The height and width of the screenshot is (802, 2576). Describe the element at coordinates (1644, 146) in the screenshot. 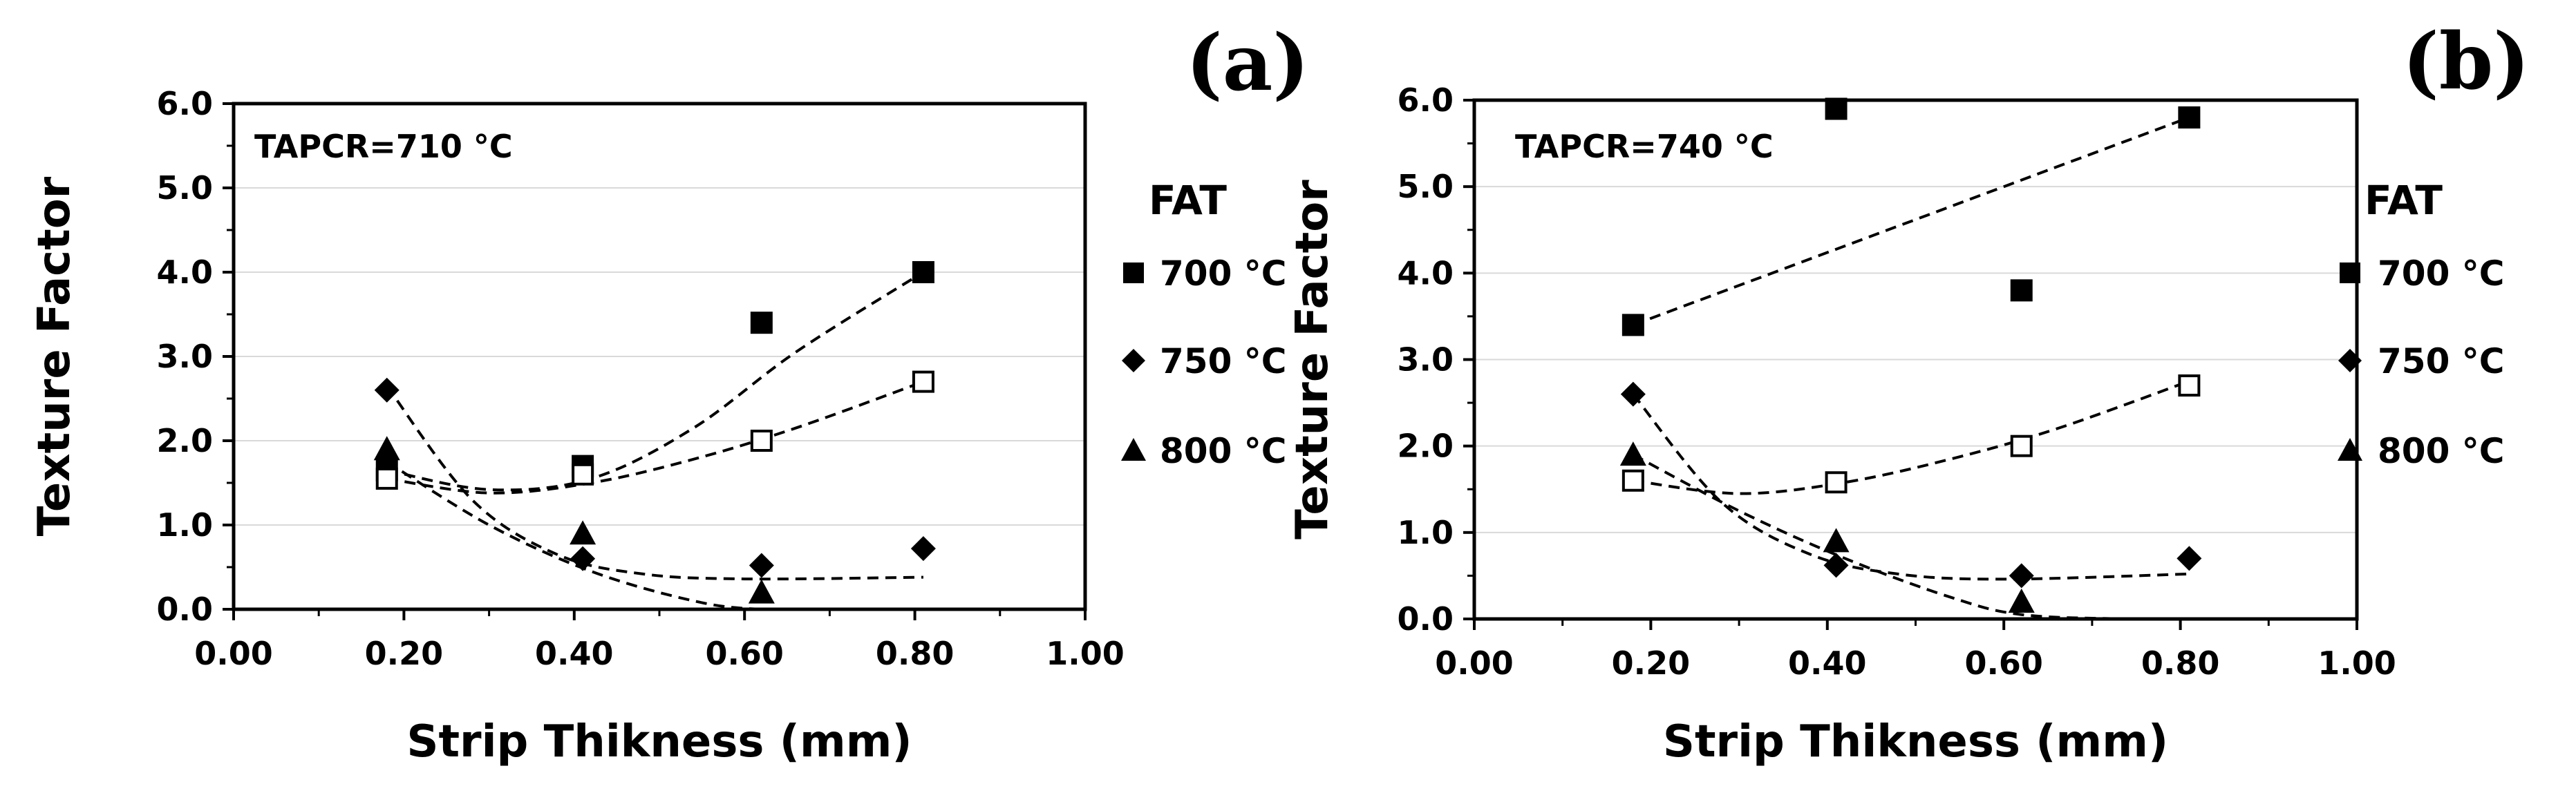

I see `tapcr-annotation: TAPCR=740 °C` at that location.